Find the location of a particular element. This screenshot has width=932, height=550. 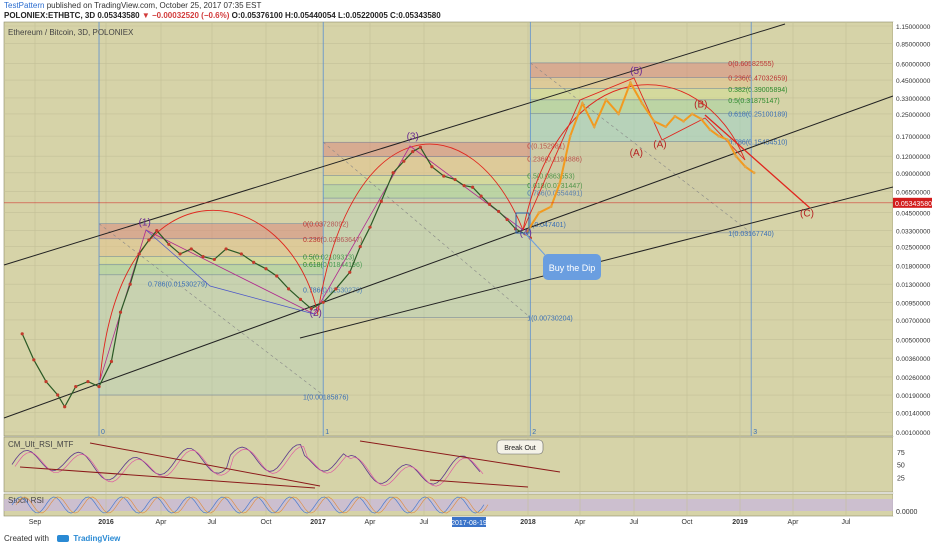

stoch-d-line is located at coordinates (252, 505).